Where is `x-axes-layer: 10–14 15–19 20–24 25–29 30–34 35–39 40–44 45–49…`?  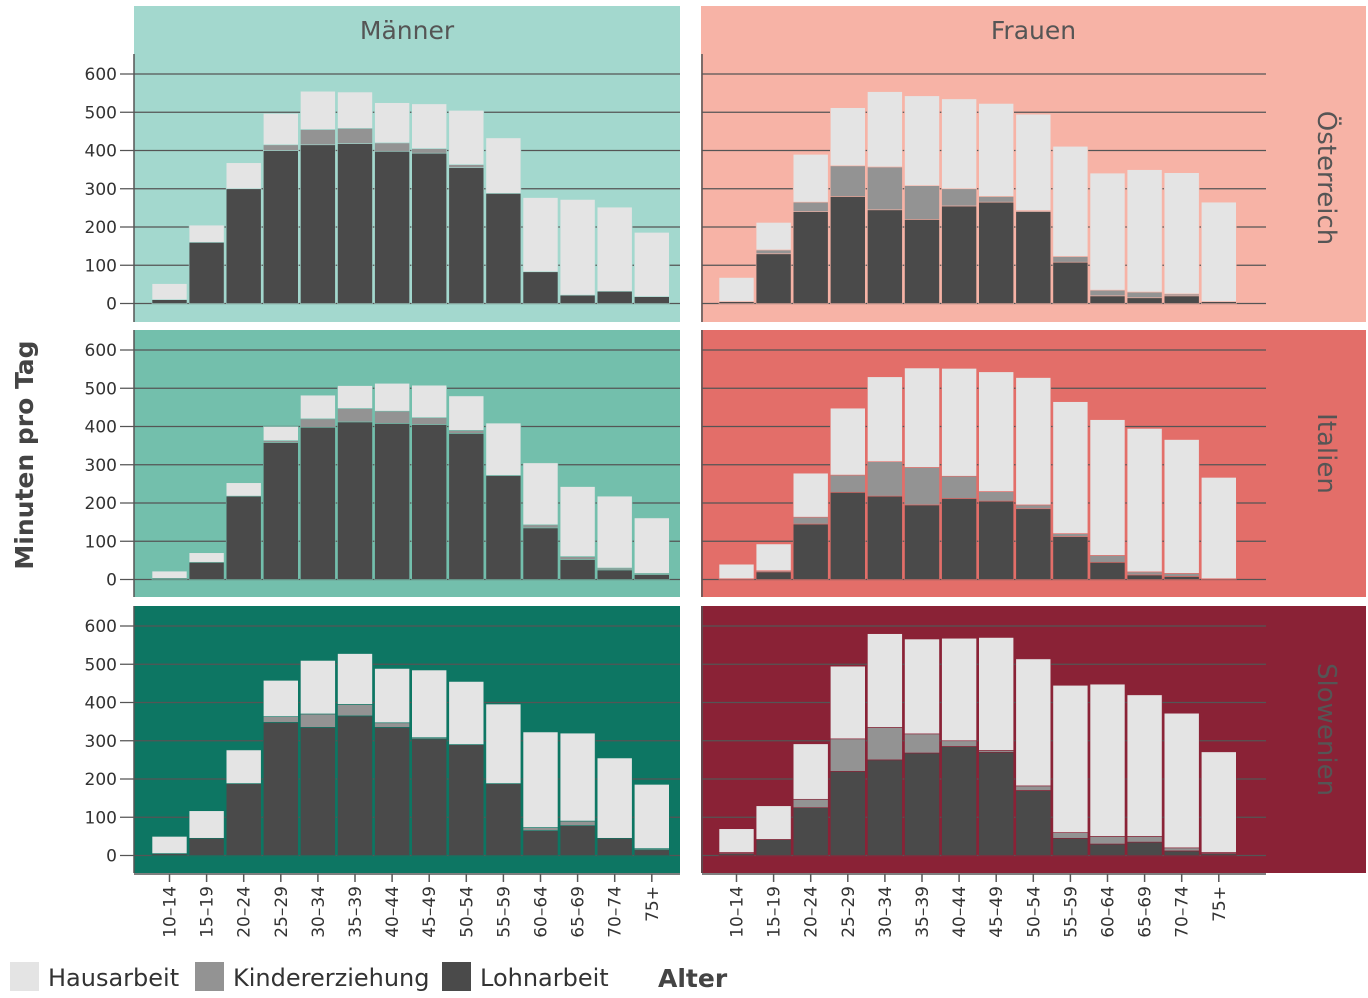 x-axes-layer: 10–14 15–19 20–24 25–29 30–34 35–39 40–44 45–49… is located at coordinates (700, 905).